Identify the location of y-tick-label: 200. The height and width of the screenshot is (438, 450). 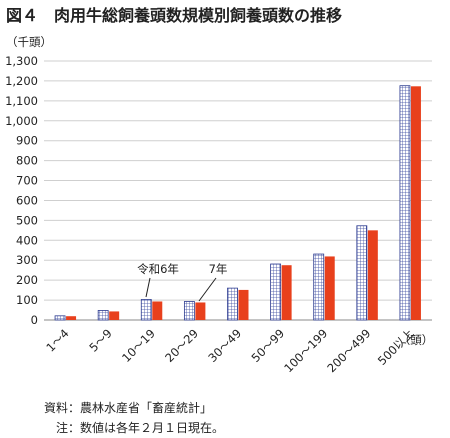
(27, 280).